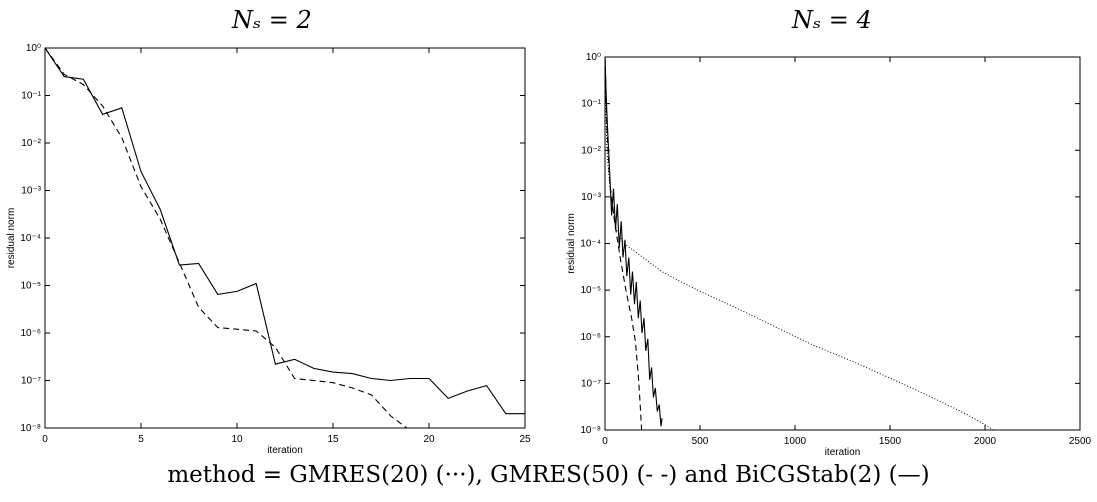 Image resolution: width=1097 pixels, height=502 pixels. What do you see at coordinates (1080, 441) in the screenshot?
I see `right-x-tick-label: 2500` at bounding box center [1080, 441].